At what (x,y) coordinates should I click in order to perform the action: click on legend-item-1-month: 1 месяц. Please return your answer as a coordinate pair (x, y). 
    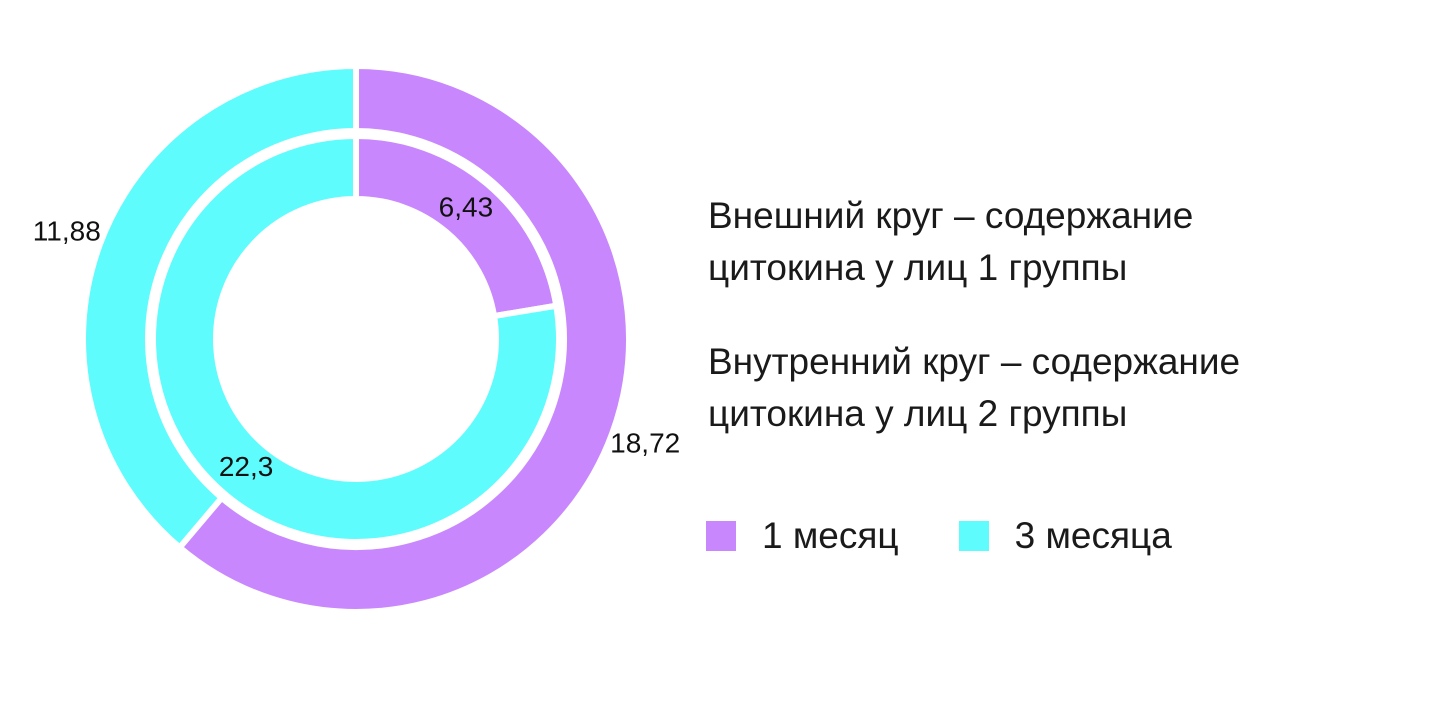
    Looking at the image, I should click on (802, 536).